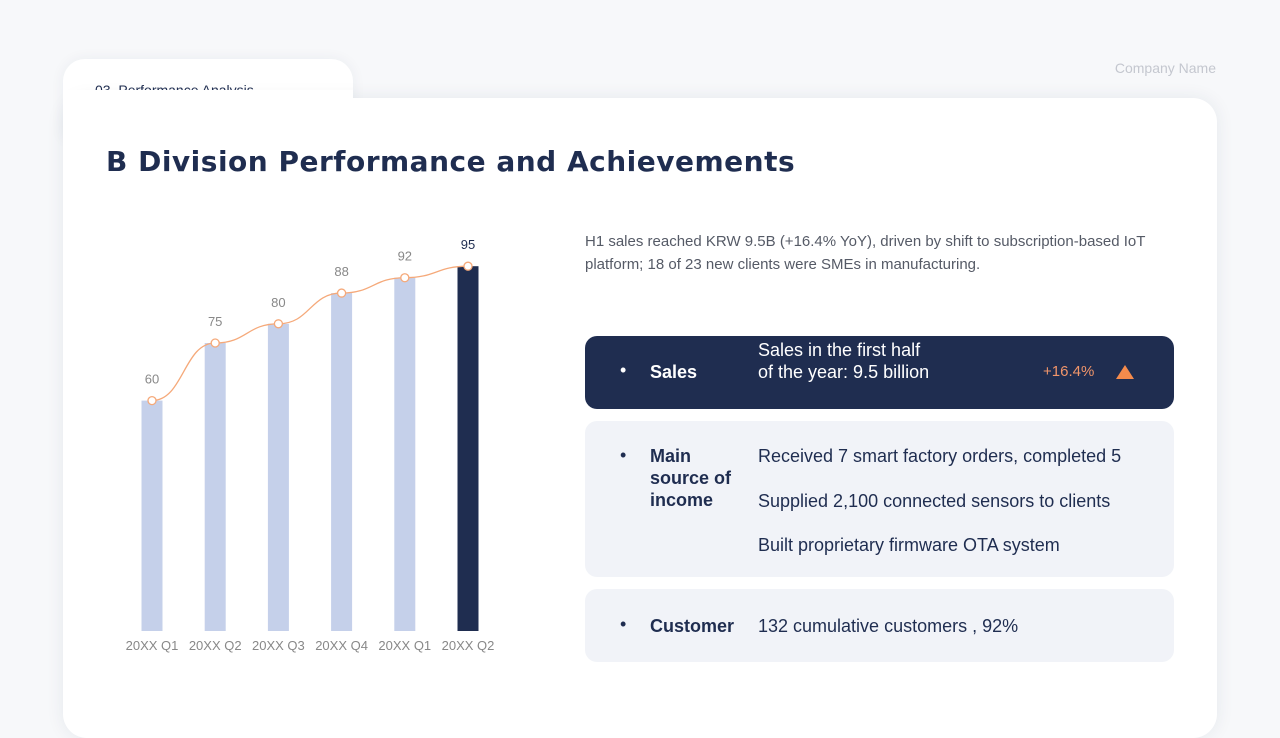 The height and width of the screenshot is (738, 1280). I want to click on data-label: 95, so click(468, 244).